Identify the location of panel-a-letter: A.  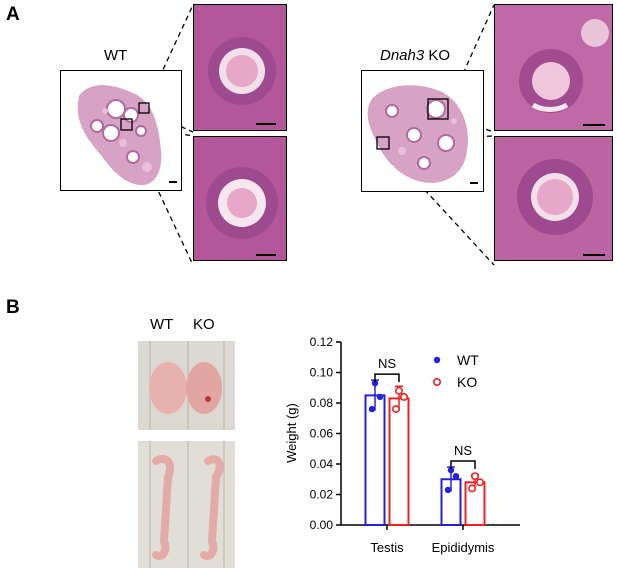
(13, 14).